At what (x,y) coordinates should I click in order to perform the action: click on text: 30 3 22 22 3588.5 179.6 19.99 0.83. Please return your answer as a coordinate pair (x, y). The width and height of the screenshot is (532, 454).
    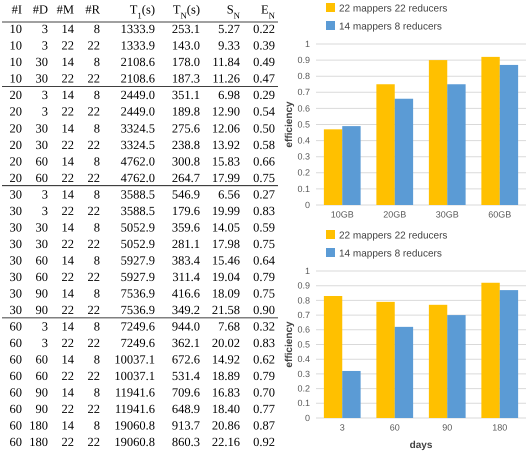
    Looking at the image, I should click on (142, 211).